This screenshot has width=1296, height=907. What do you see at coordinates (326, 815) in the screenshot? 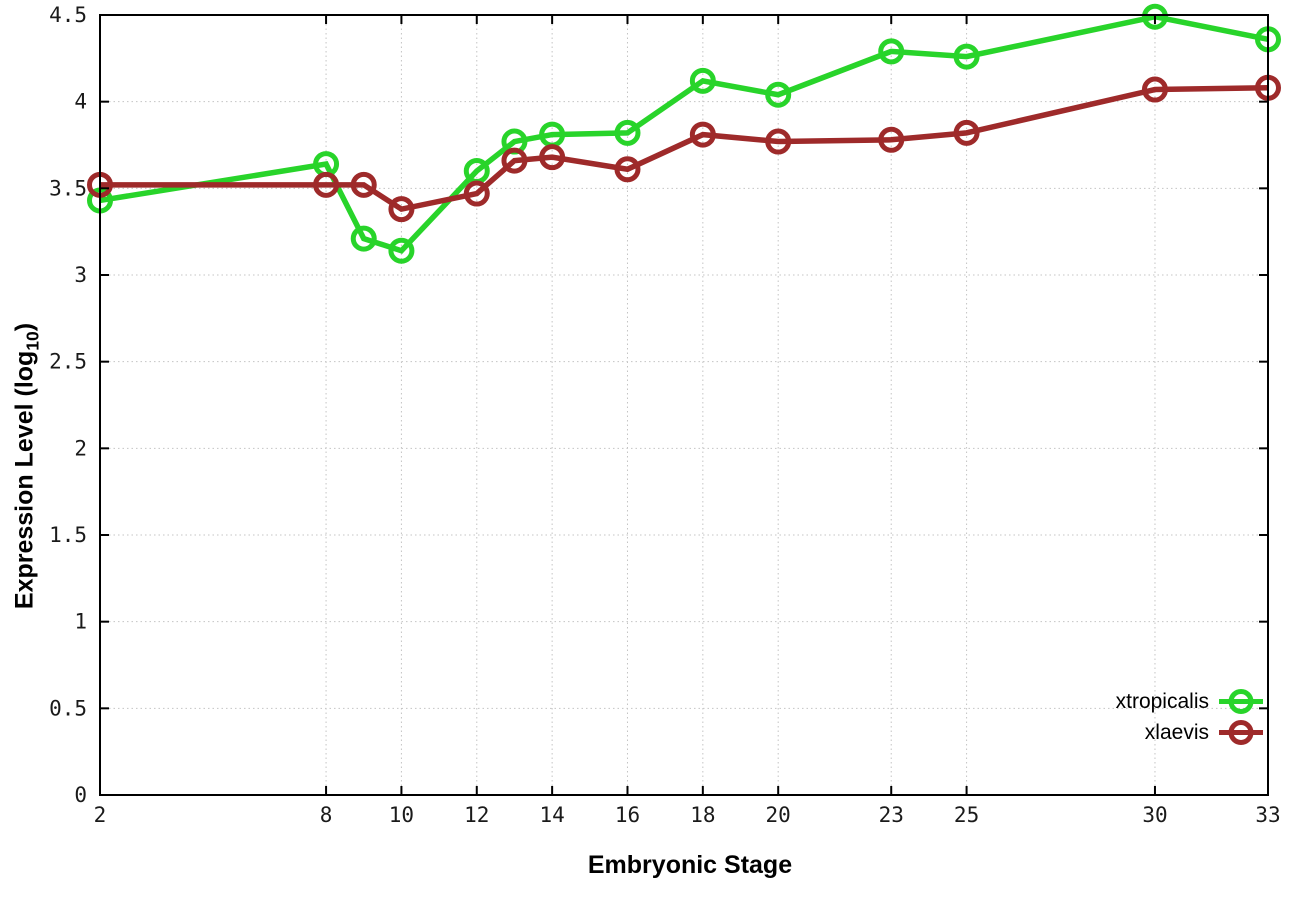
I see `x-tick-label: 8` at bounding box center [326, 815].